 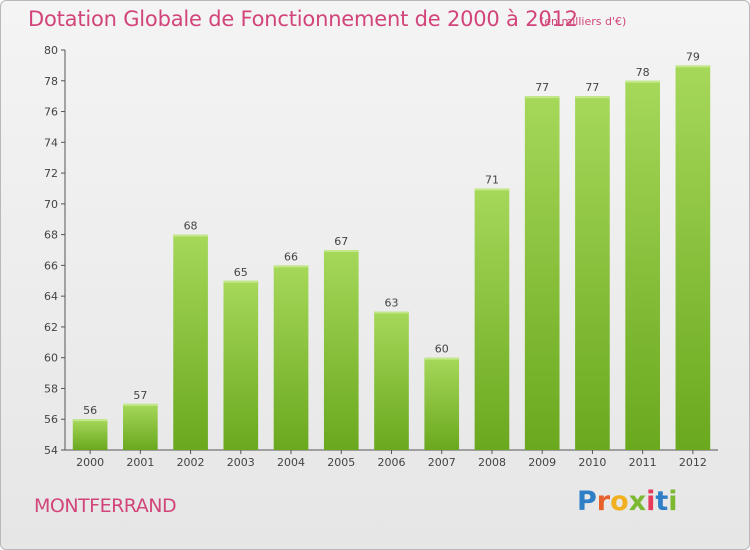 I want to click on bar-2006, so click(x=391, y=380).